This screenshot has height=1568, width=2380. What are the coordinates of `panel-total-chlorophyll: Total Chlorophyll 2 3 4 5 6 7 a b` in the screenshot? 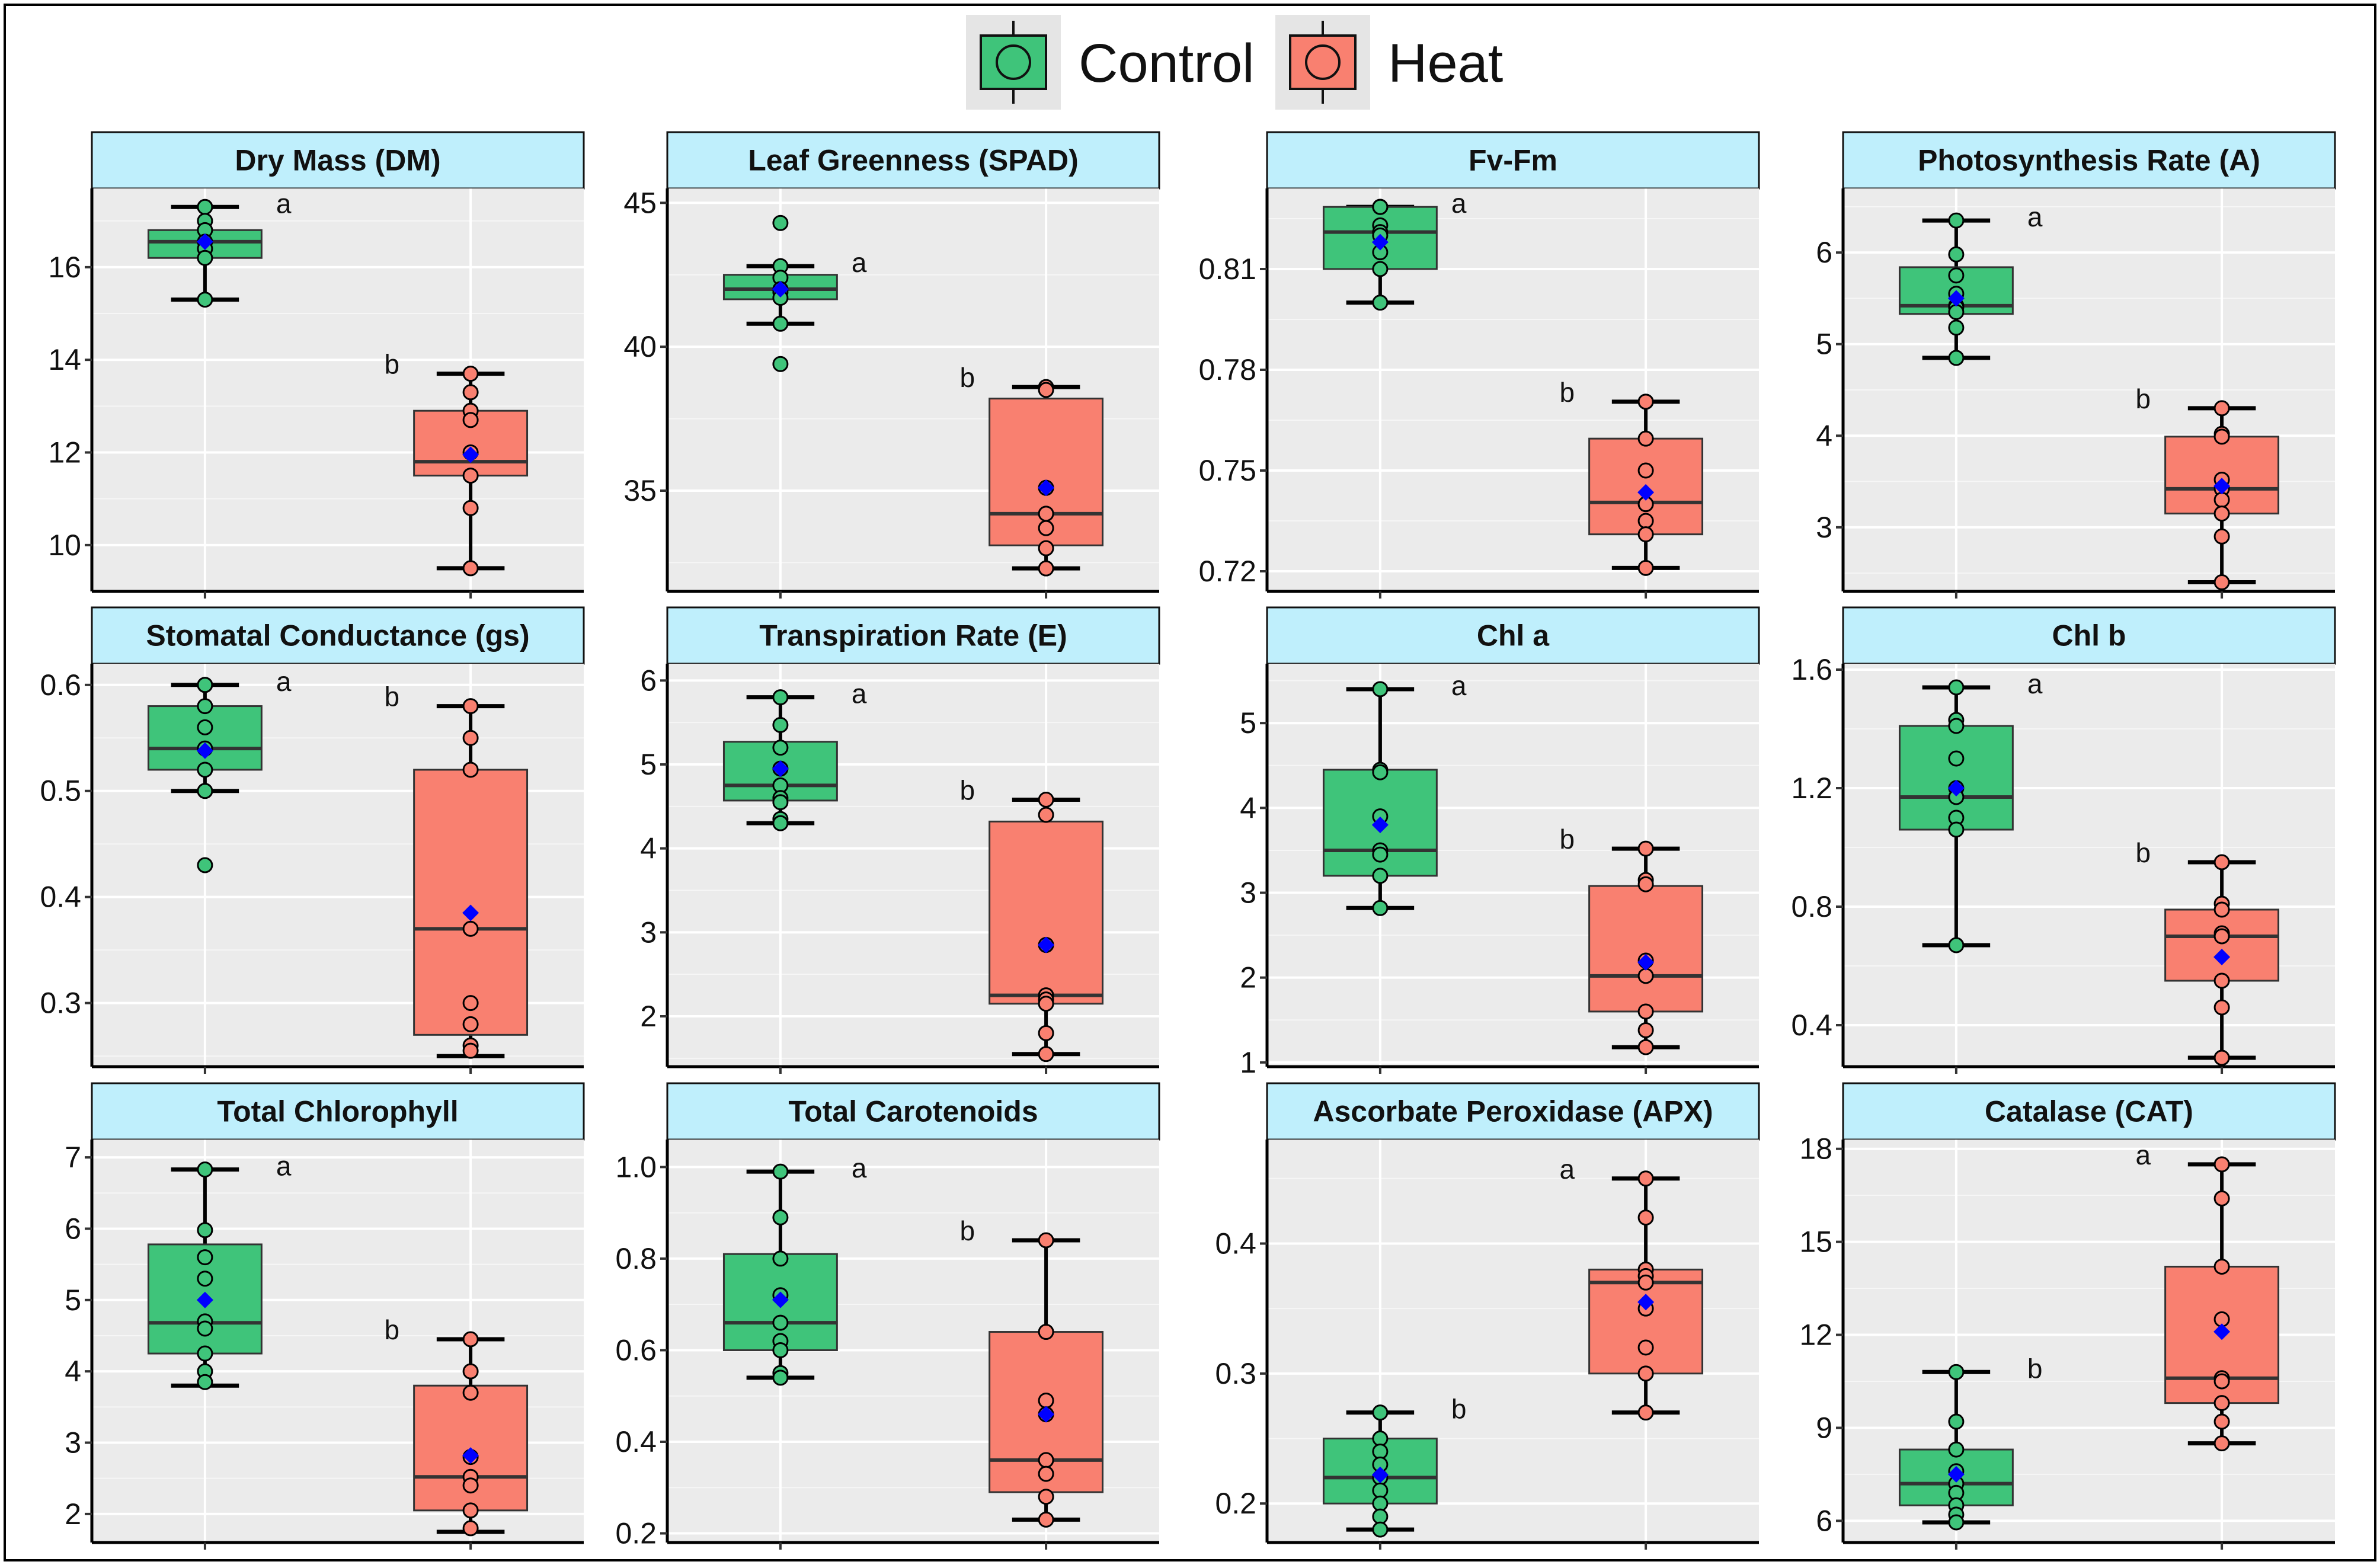 It's located at (325, 1316).